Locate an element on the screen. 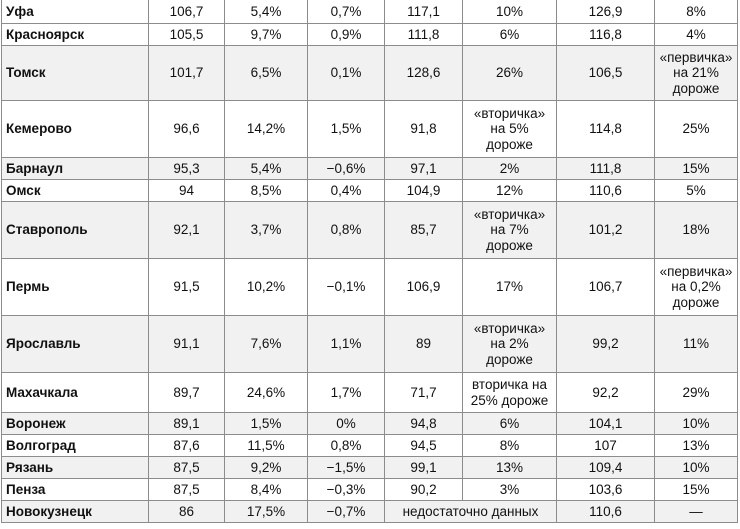 Image resolution: width=740 pixels, height=529 pixels. city-name: Махачкала is located at coordinates (75, 392).